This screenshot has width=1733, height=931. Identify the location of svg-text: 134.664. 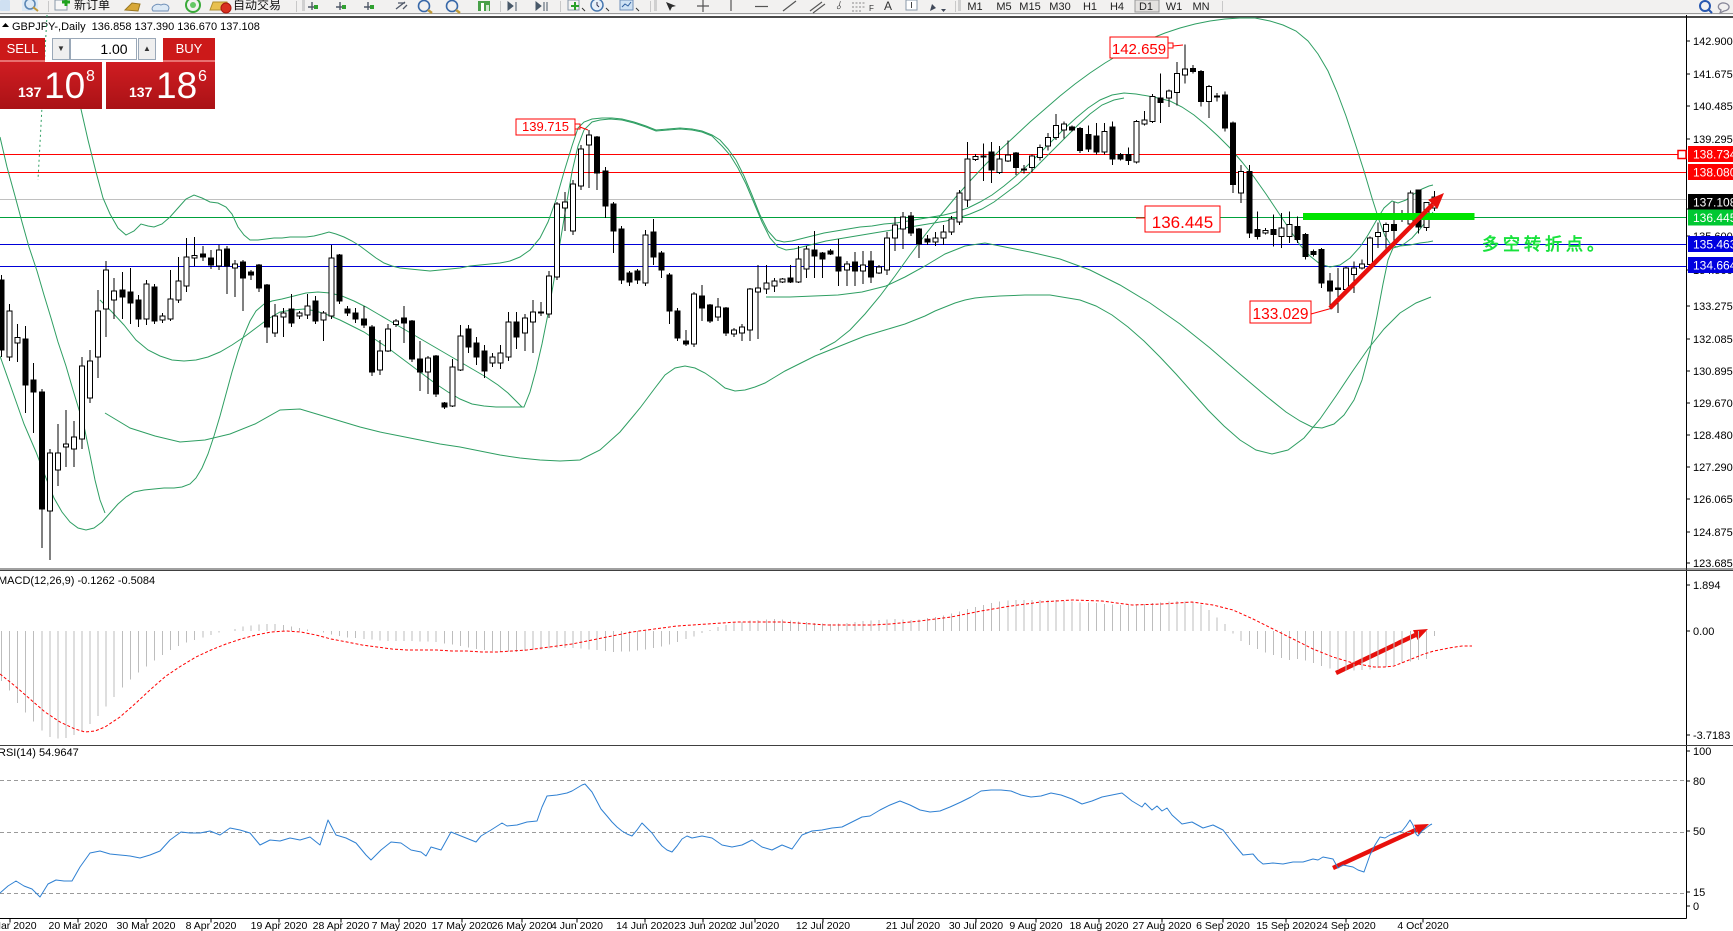
(1713, 266).